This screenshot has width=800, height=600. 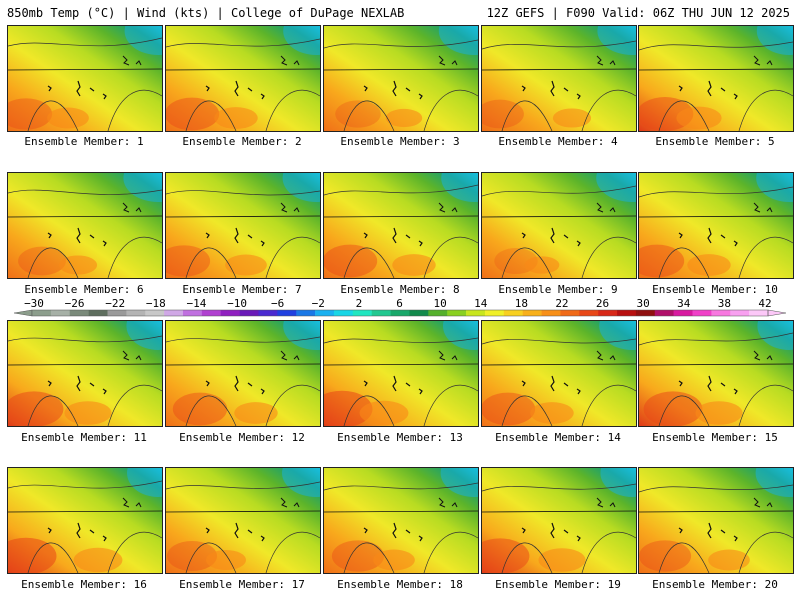 I want to click on colorbar-tick: 18, so click(x=521, y=303).